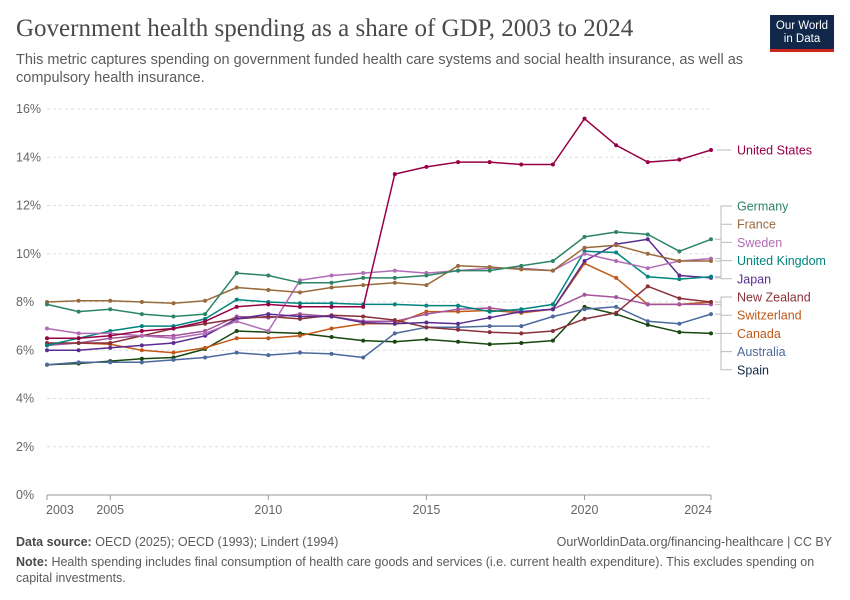 The image size is (850, 600). I want to click on x-tick-label: 2020, so click(585, 510).